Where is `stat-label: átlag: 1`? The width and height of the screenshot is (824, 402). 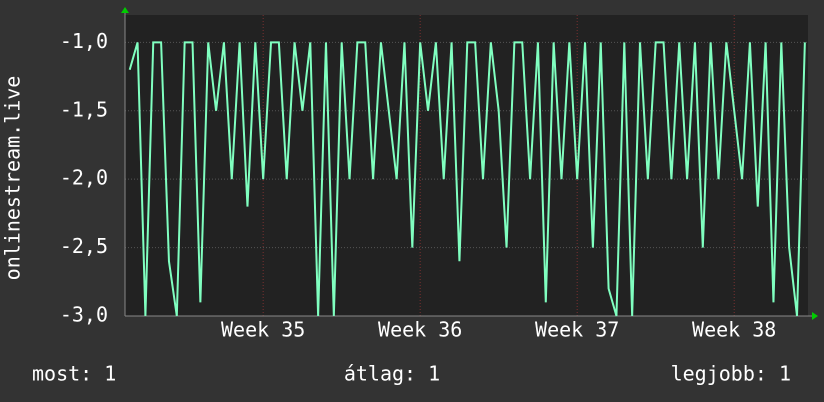 stat-label: átlag: 1 is located at coordinates (392, 374).